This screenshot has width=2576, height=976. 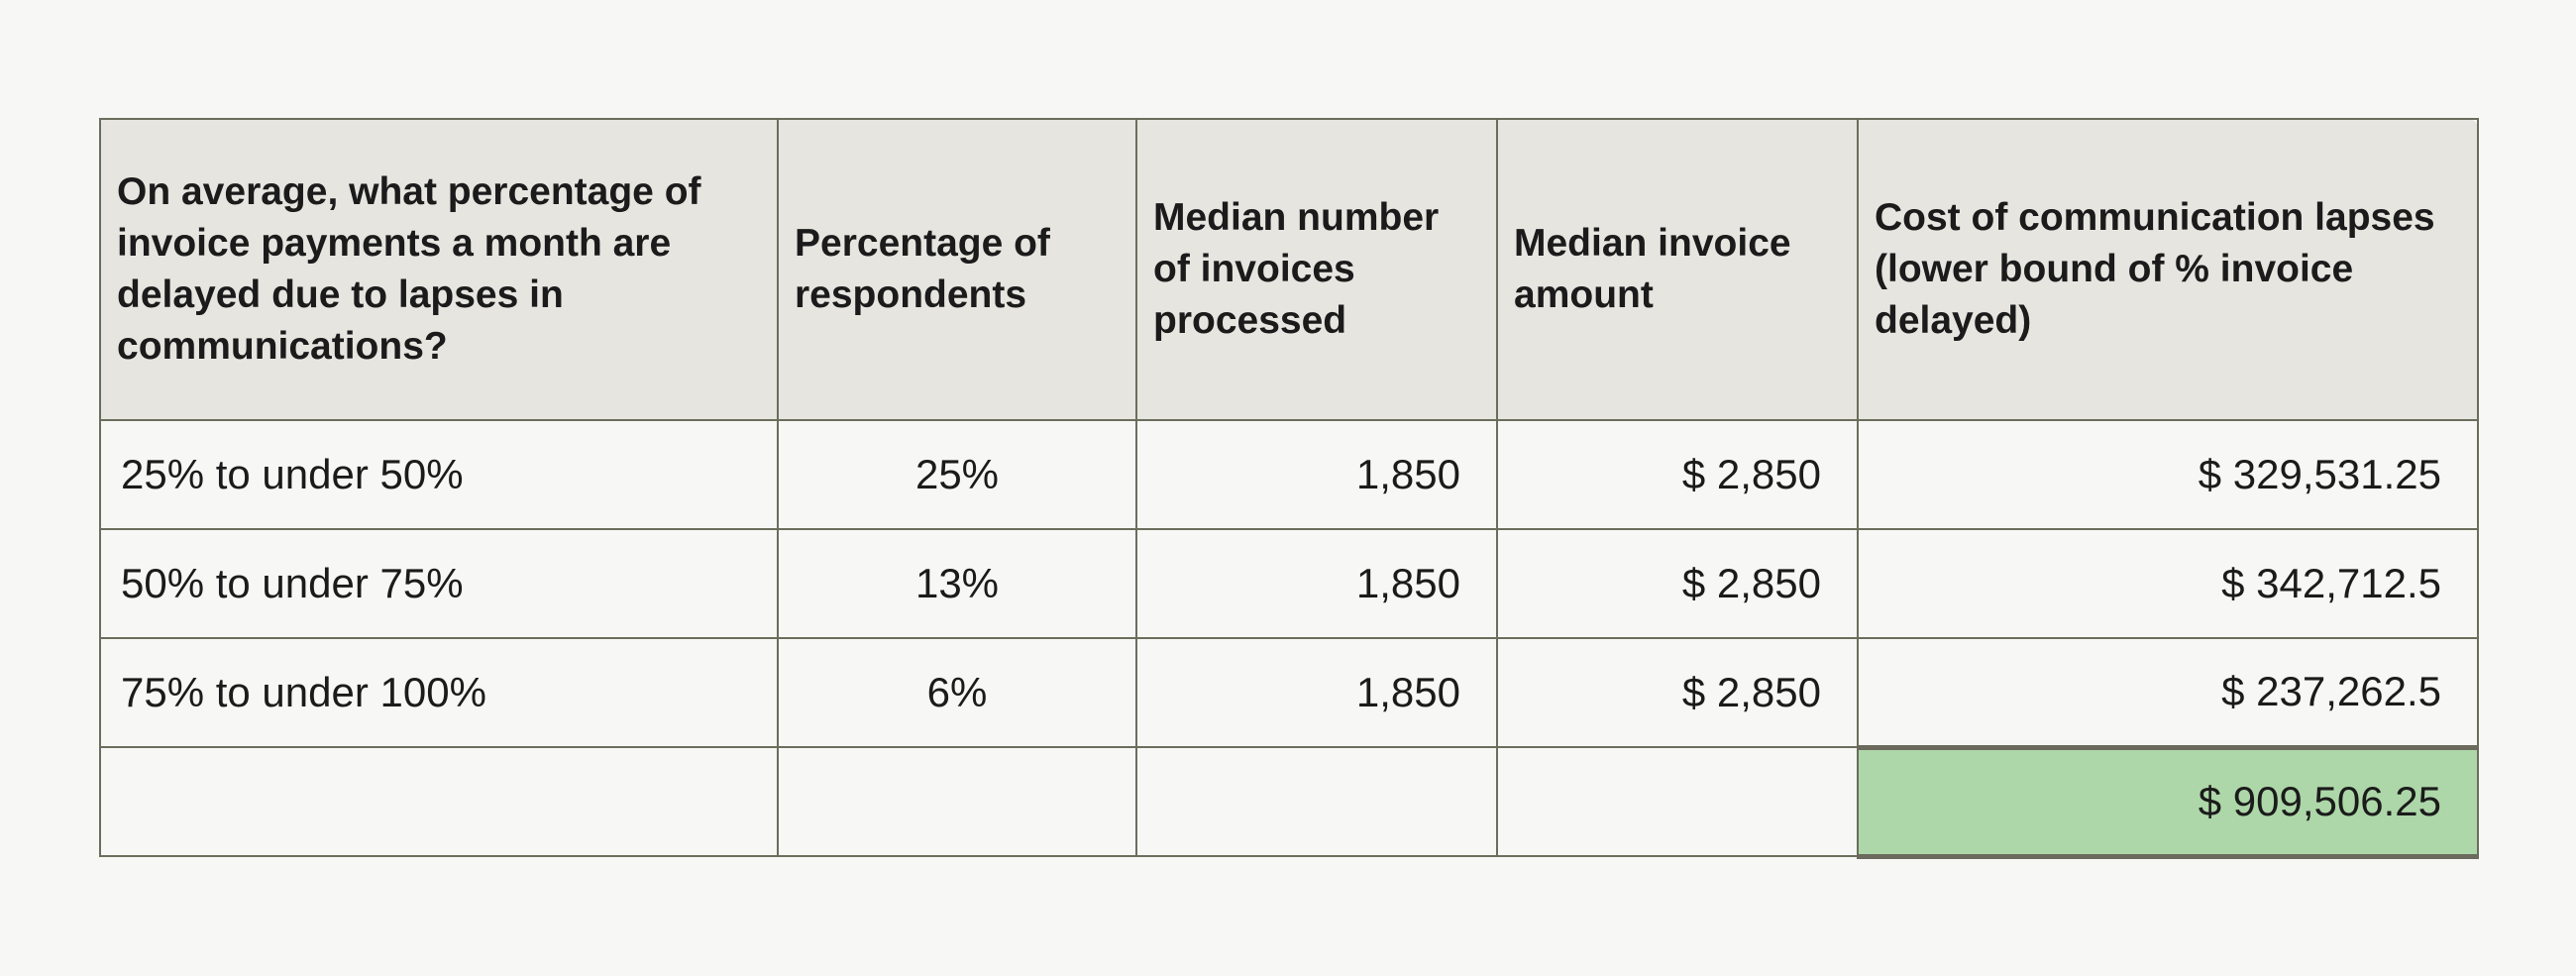 What do you see at coordinates (439, 583) in the screenshot?
I see `cell-range: 50% to under 75%` at bounding box center [439, 583].